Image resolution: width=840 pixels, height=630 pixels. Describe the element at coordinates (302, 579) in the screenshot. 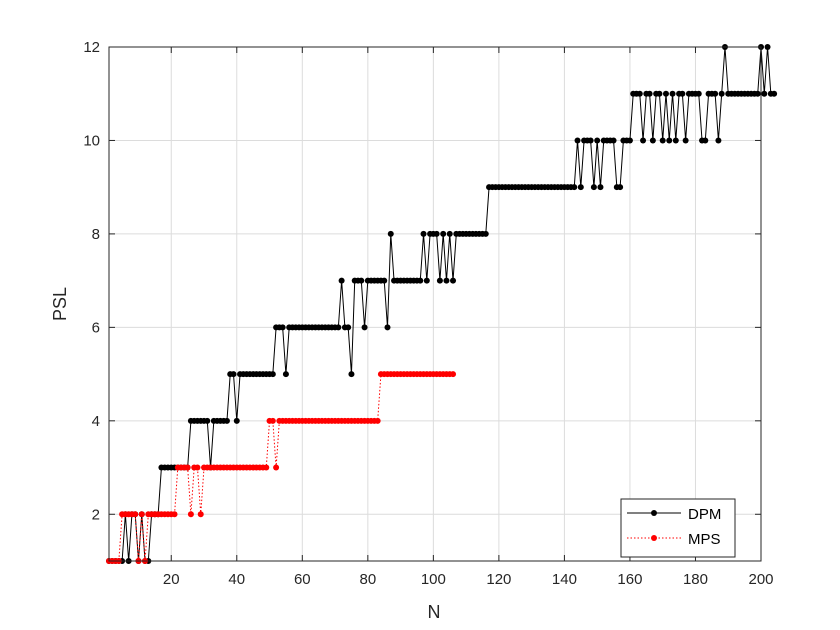

I see `x-tick-label: 60` at that location.